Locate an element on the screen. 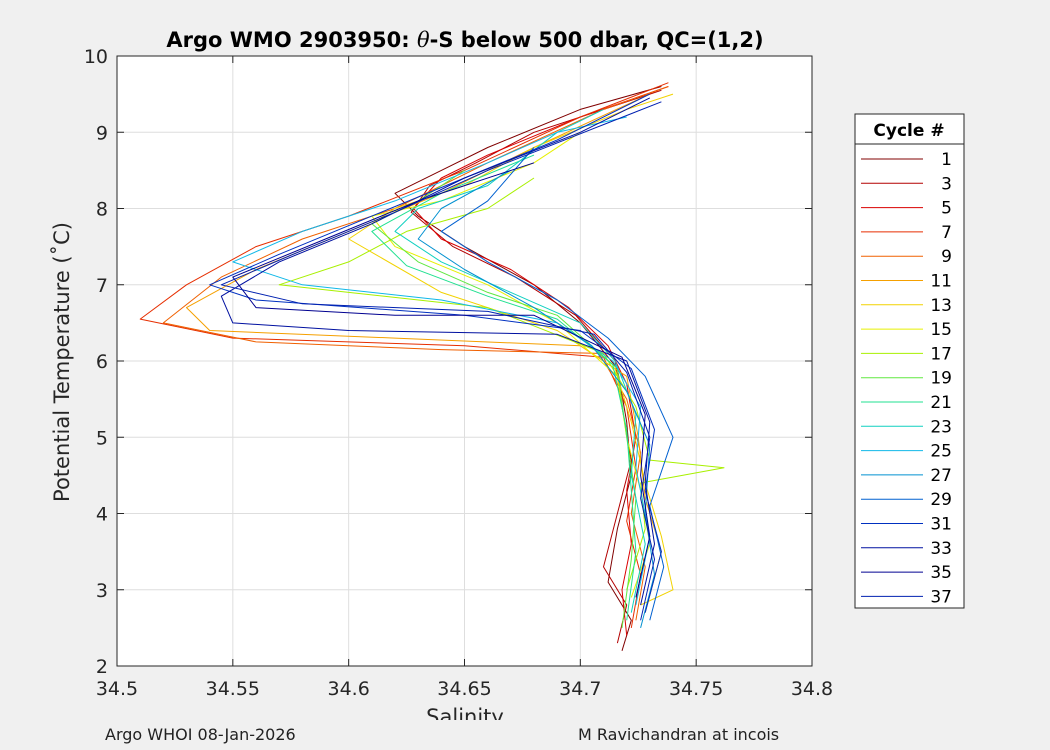  legend-title: Cycle # is located at coordinates (908, 131).